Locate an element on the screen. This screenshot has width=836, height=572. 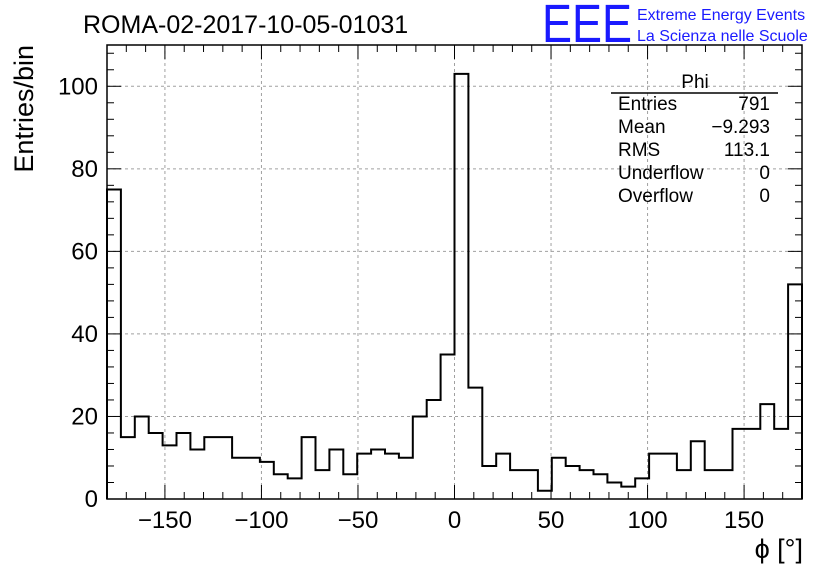
stats-mean-label: Mean is located at coordinates (642, 127).